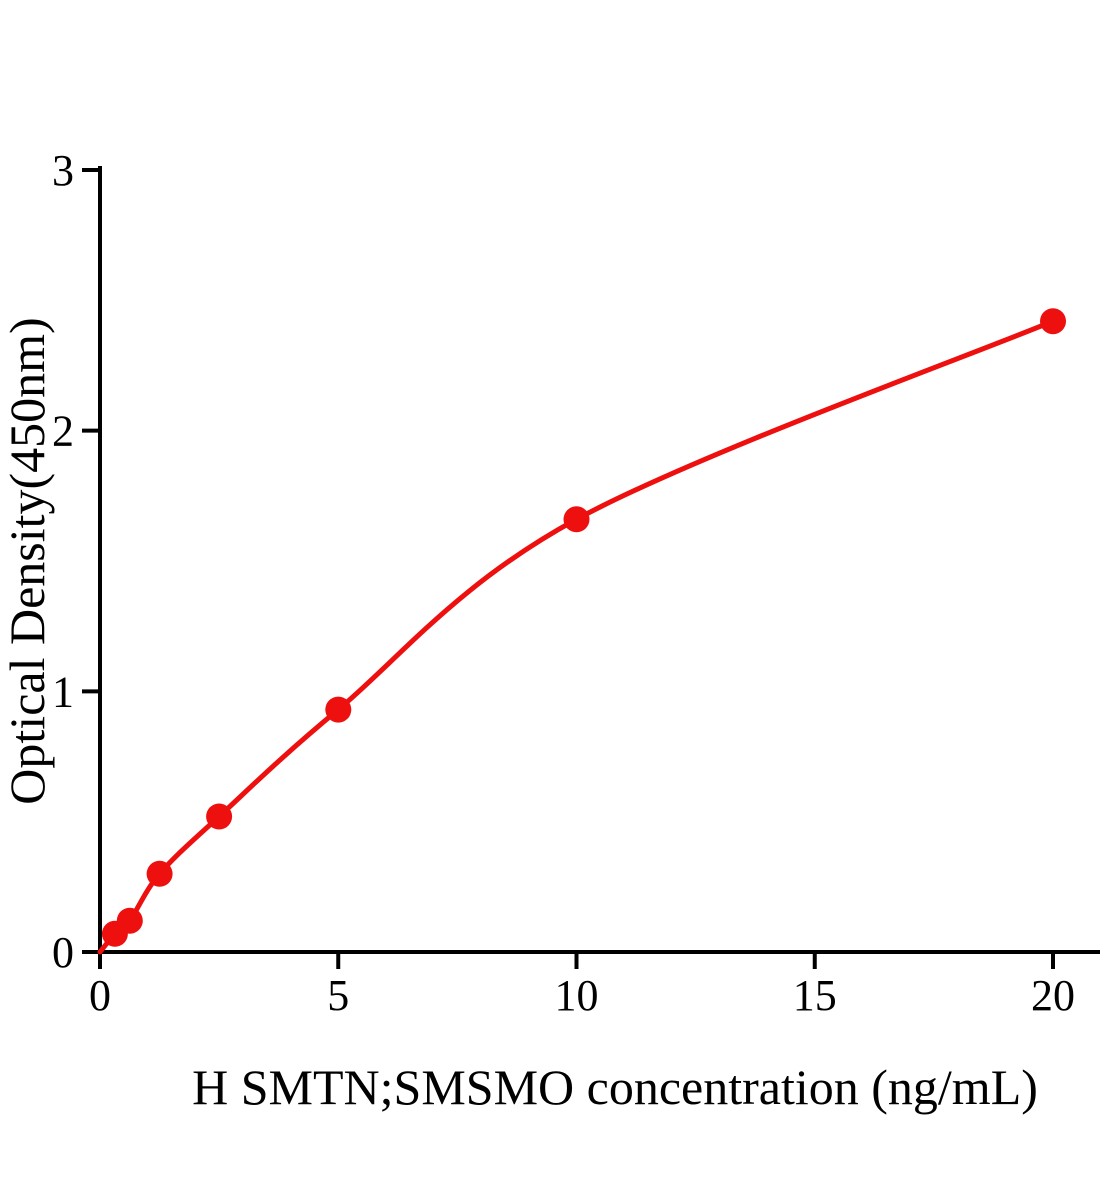 This screenshot has width=1104, height=1200. What do you see at coordinates (338, 995) in the screenshot?
I see `x-tick-label: 5` at bounding box center [338, 995].